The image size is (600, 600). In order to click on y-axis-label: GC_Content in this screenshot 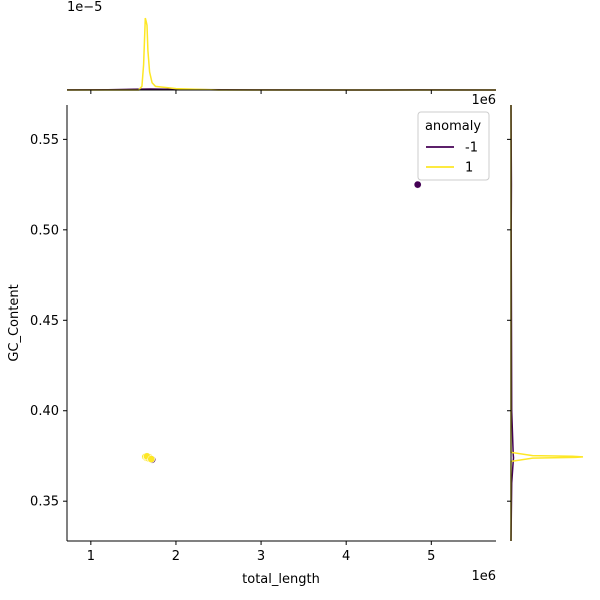, I will do `click(14, 322)`.